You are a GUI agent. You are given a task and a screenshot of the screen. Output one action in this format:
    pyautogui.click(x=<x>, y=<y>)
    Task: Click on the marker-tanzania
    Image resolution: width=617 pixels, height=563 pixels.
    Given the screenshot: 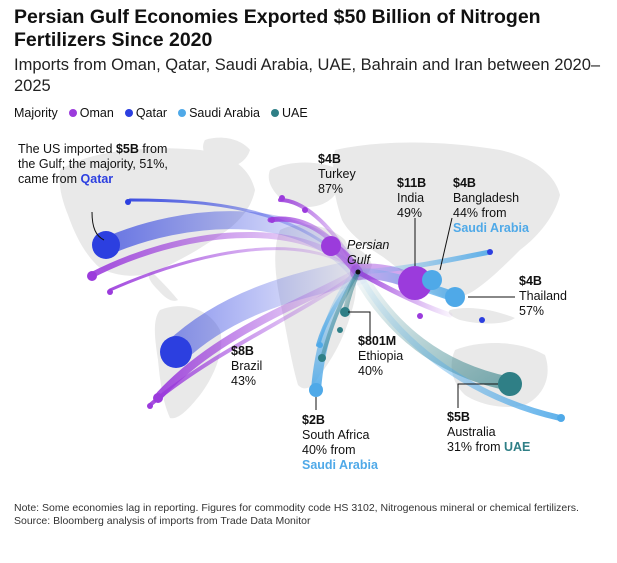 What is the action you would take?
    pyautogui.click(x=322, y=358)
    